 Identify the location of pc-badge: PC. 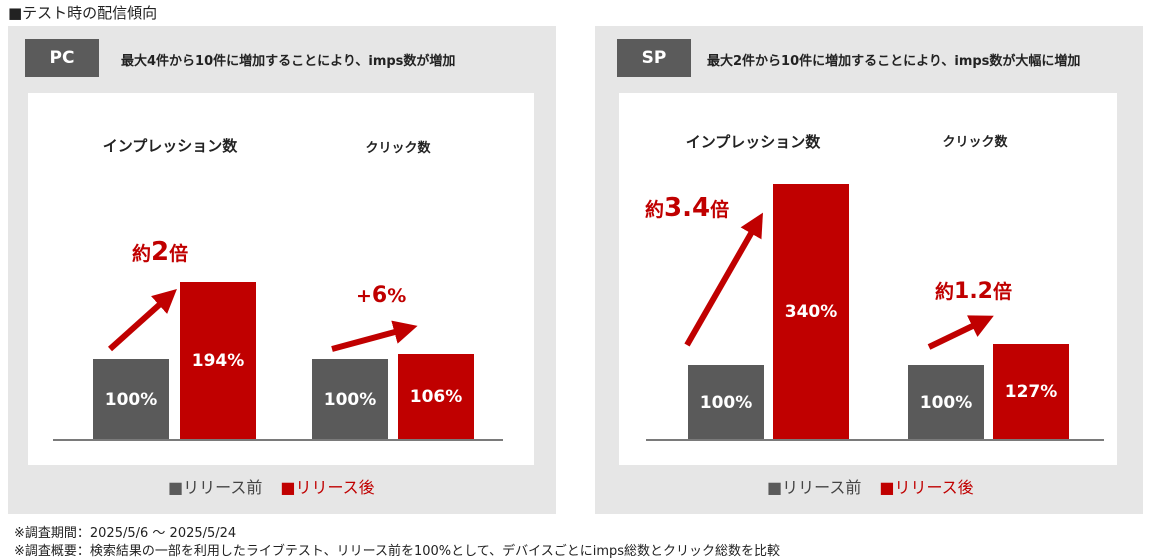
(62, 58).